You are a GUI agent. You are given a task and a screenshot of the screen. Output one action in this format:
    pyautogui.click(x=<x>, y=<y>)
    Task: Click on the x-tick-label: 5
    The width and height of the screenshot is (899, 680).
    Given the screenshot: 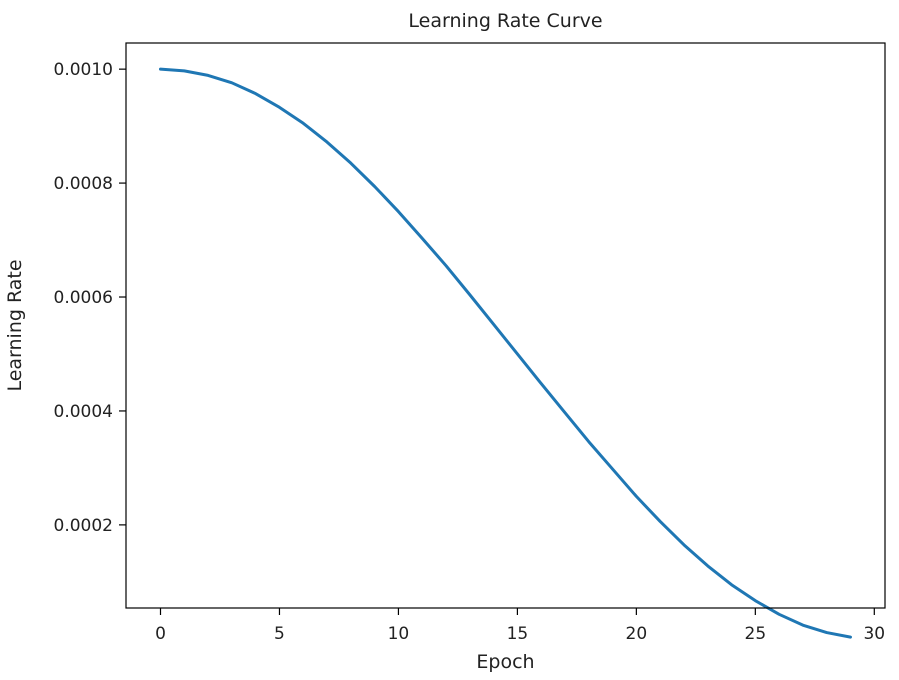 What is the action you would take?
    pyautogui.click(x=279, y=634)
    